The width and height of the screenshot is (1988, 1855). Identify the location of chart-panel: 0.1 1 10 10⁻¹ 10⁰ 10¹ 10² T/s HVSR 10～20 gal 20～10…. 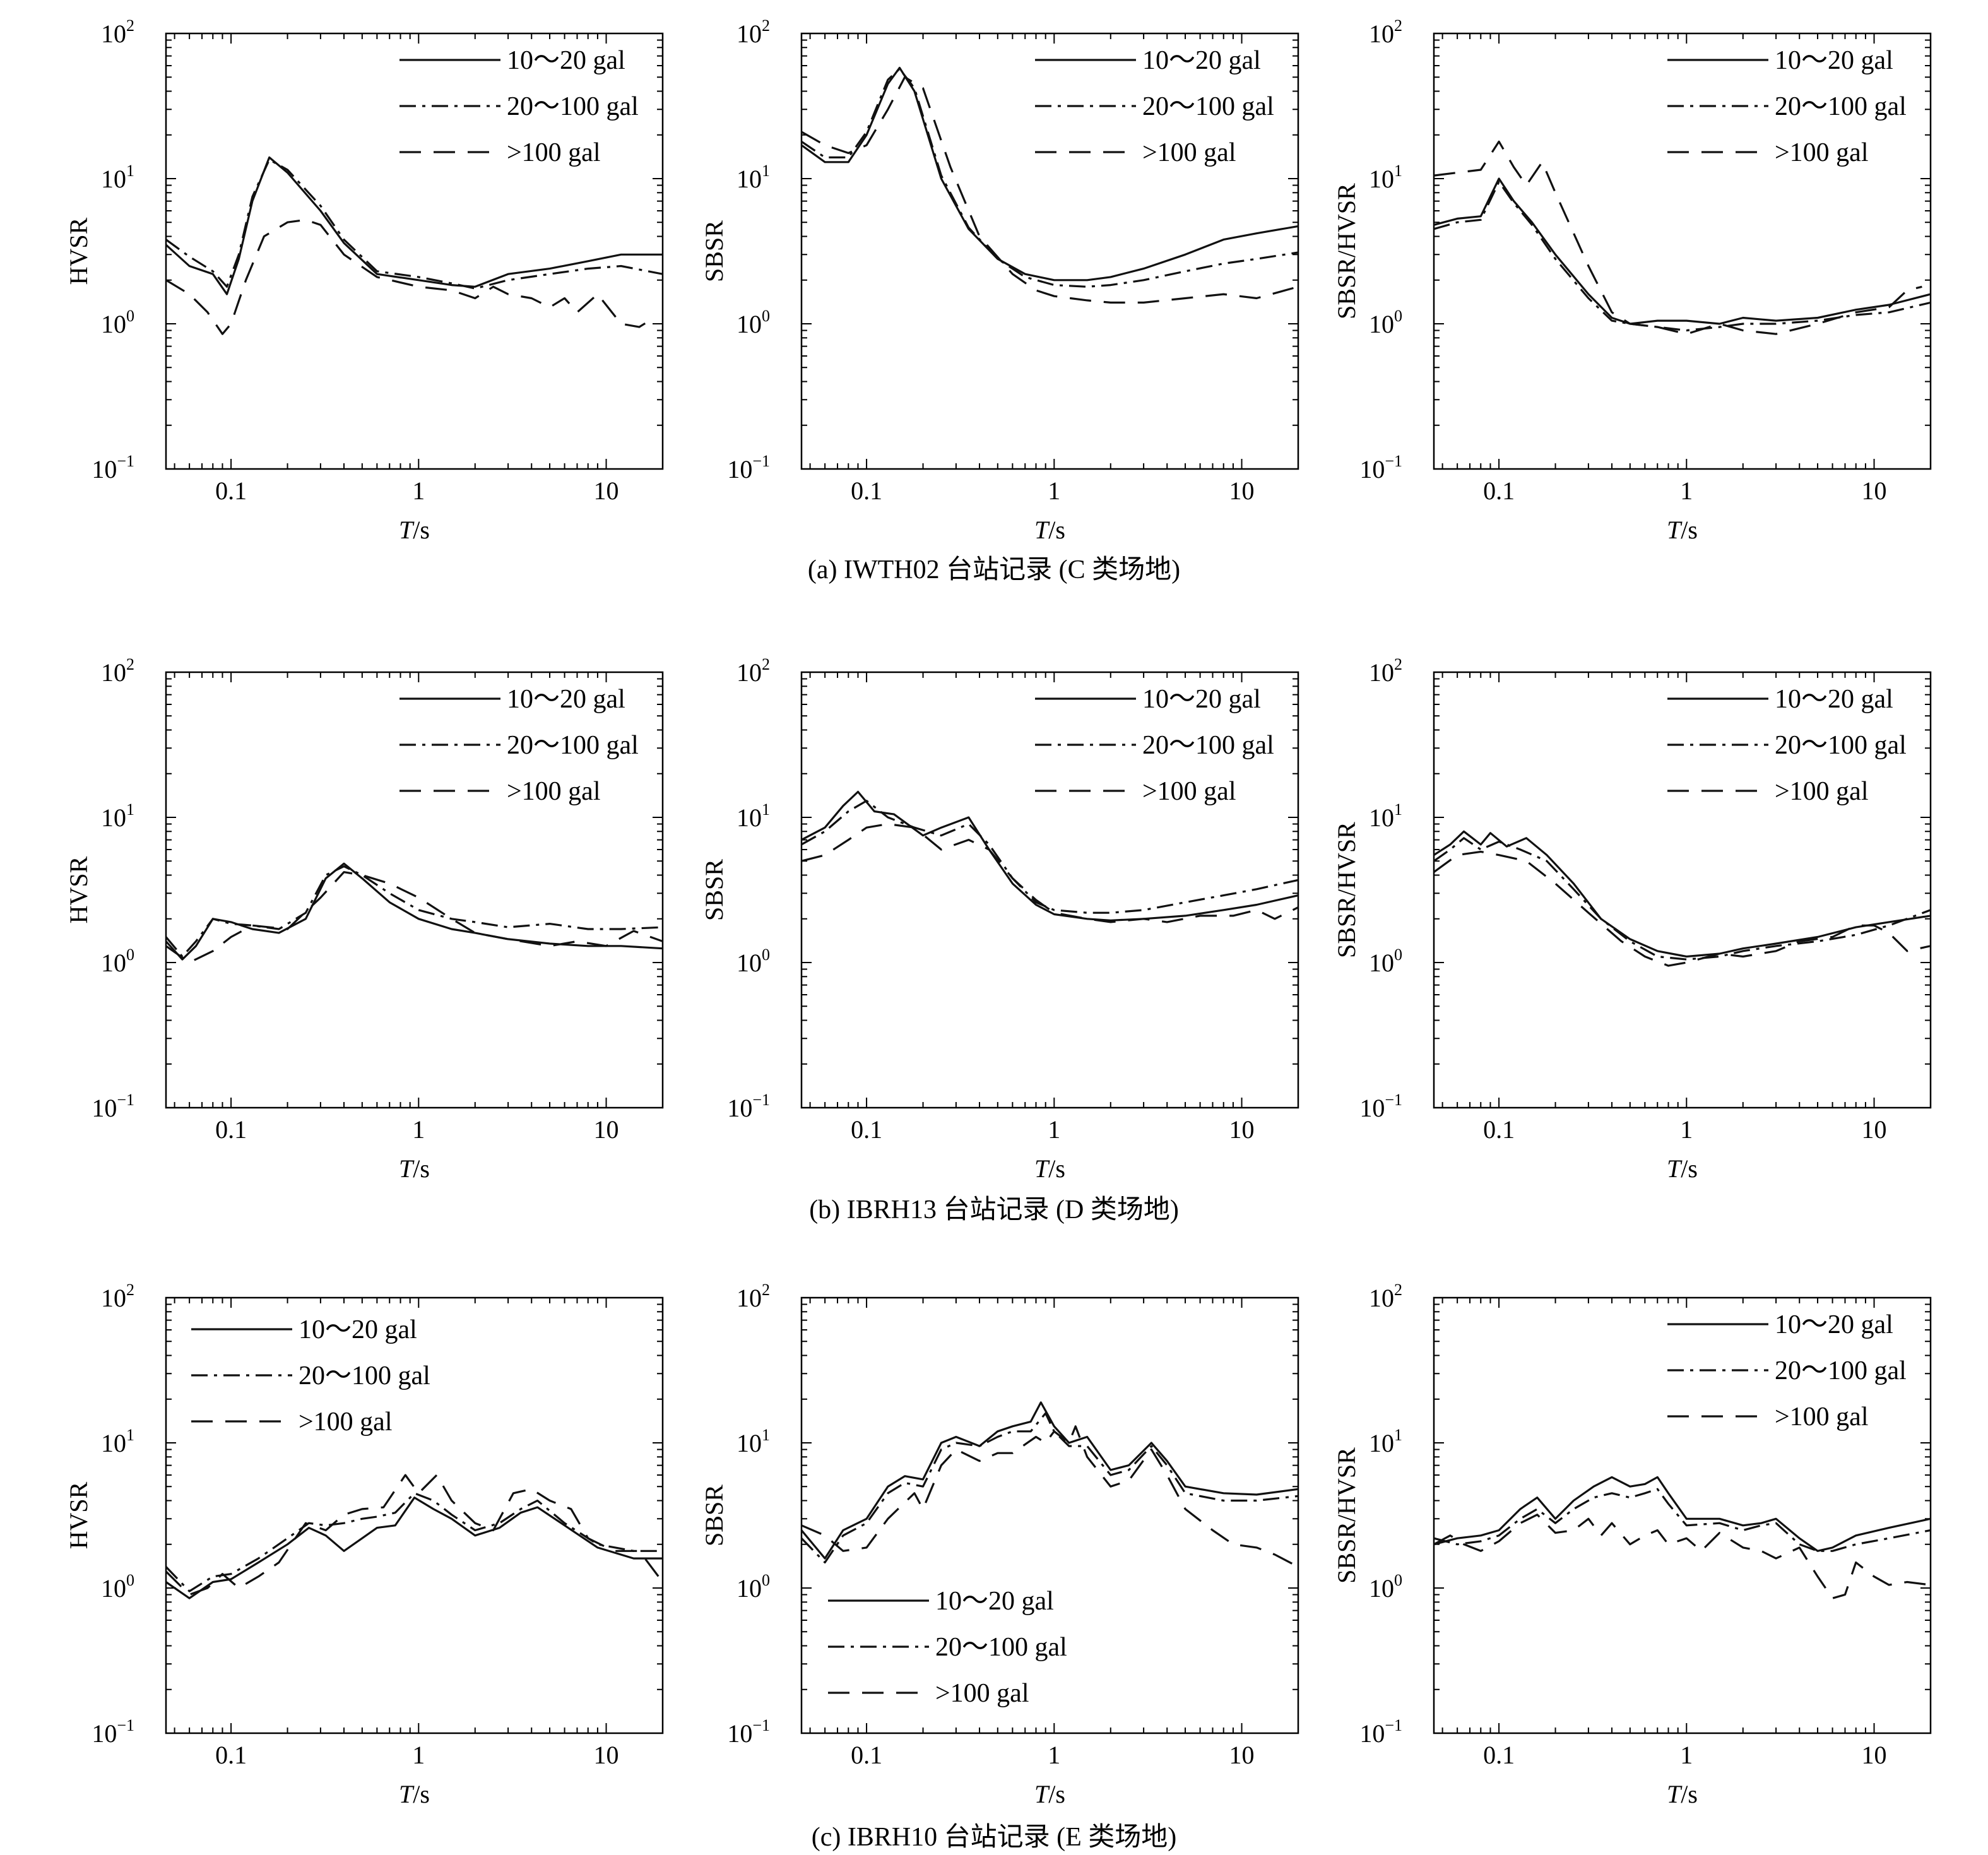
(364, 280).